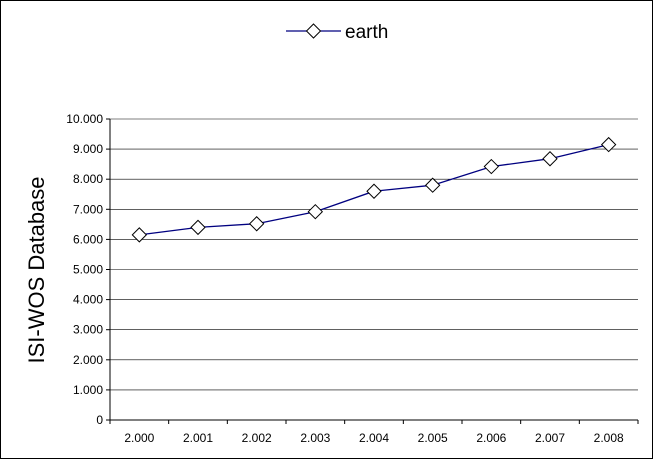  What do you see at coordinates (88, 330) in the screenshot?
I see `y-tick-label: 3.000` at bounding box center [88, 330].